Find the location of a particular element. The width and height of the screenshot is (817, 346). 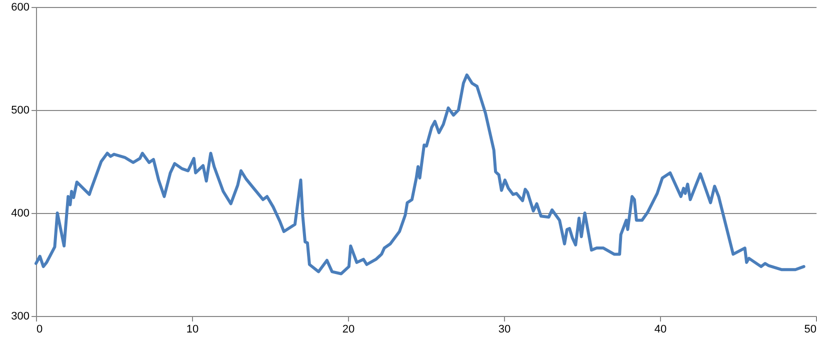

x-tick-label: 40 is located at coordinates (660, 330).